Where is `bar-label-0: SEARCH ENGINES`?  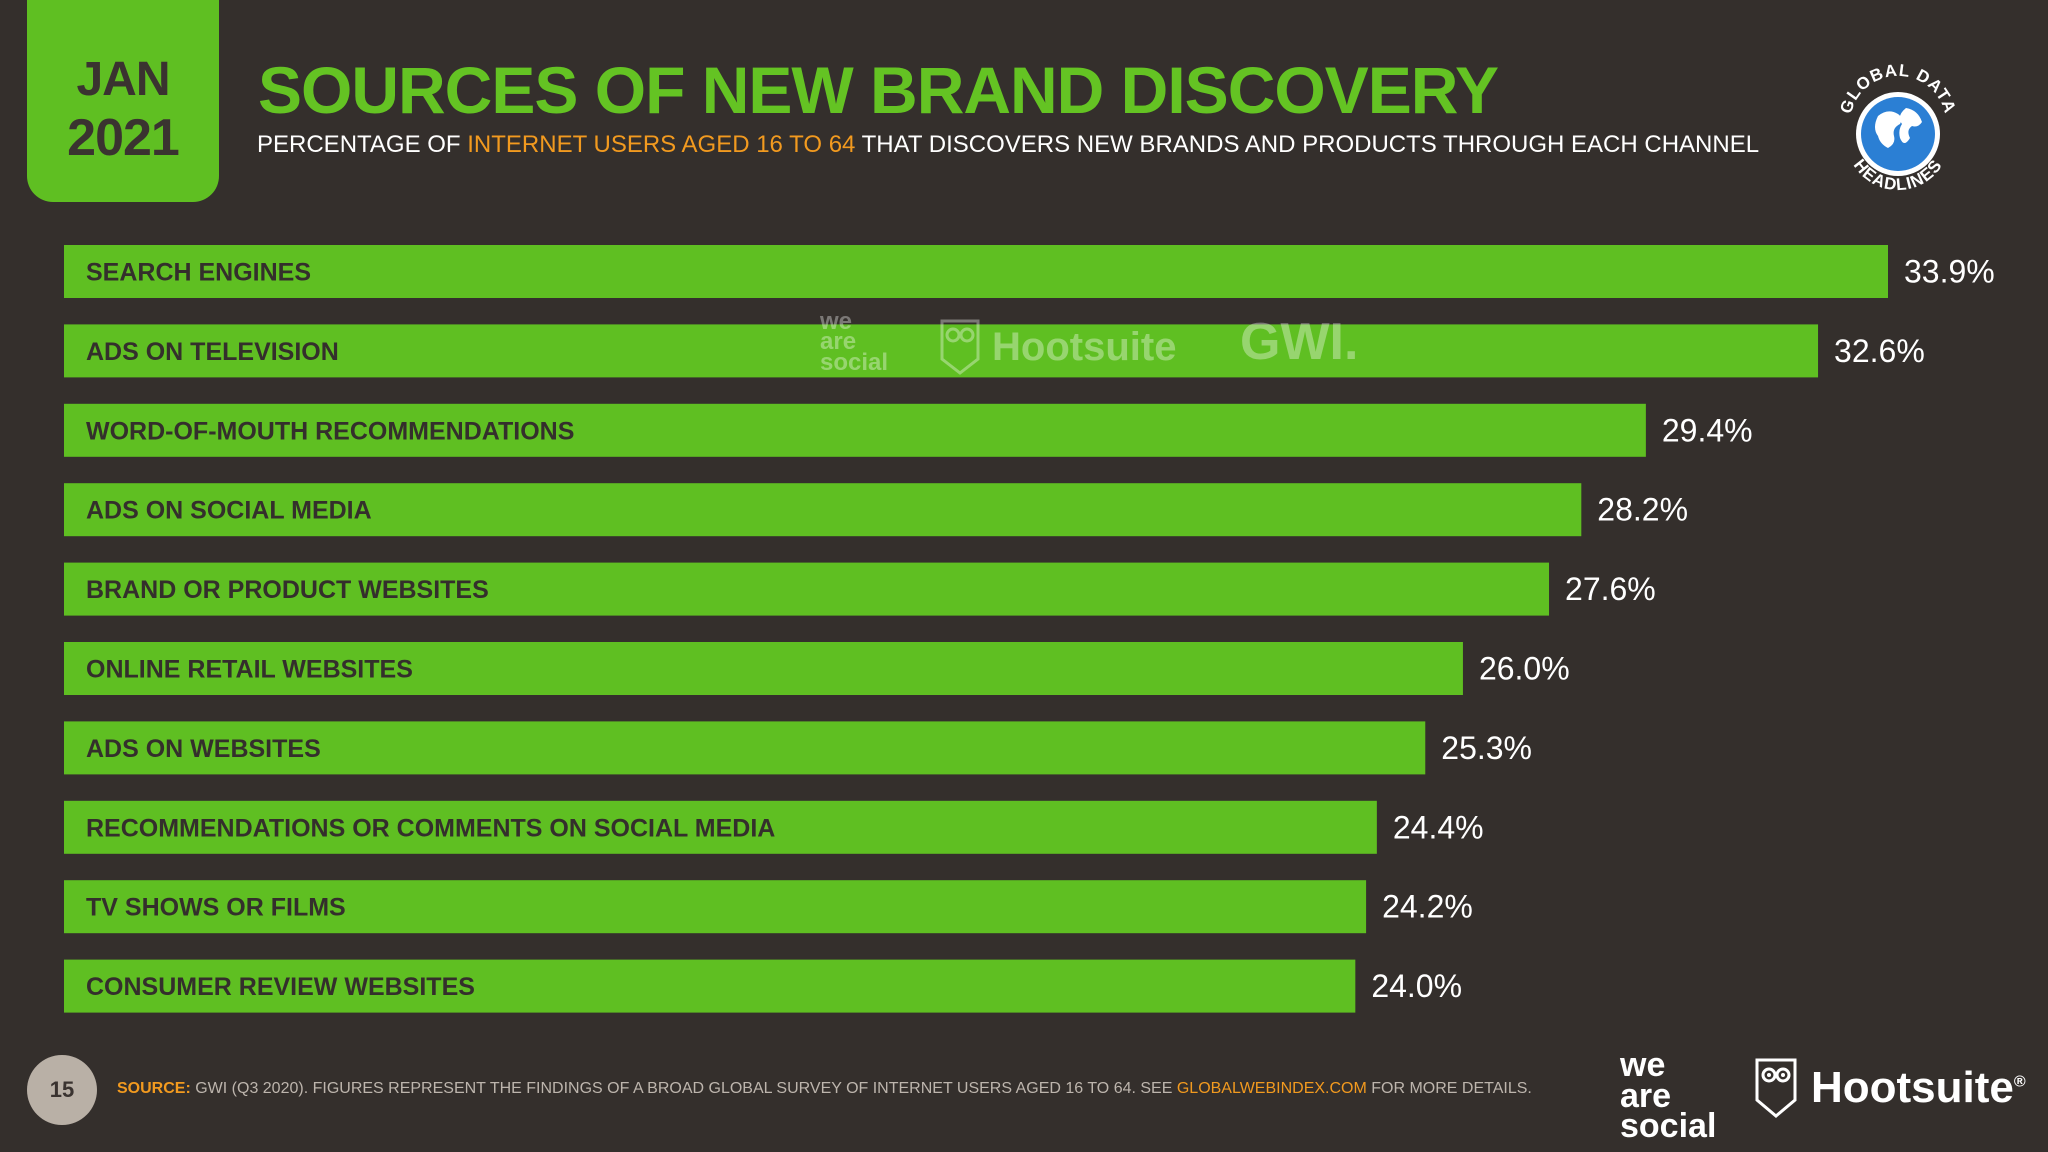 bar-label-0: SEARCH ENGINES is located at coordinates (198, 273).